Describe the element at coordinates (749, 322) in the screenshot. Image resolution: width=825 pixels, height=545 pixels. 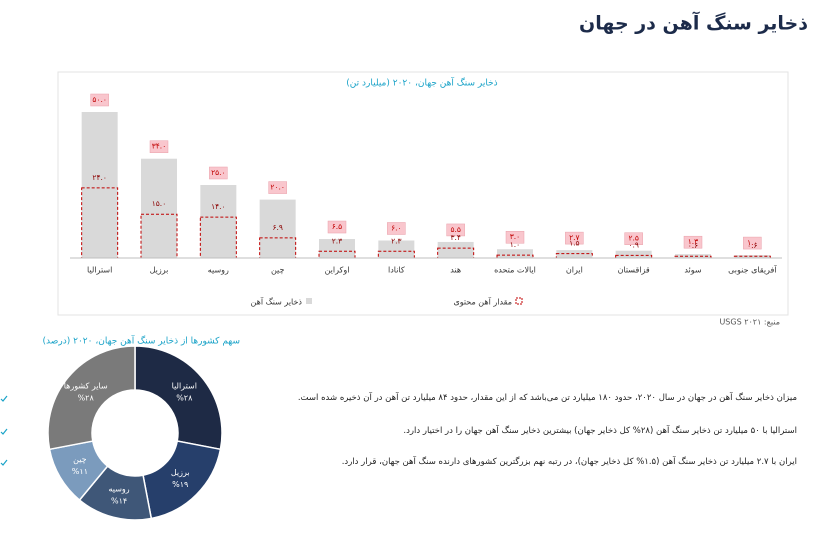
I see `source: منبع: USGS ۲۰۲۱` at that location.